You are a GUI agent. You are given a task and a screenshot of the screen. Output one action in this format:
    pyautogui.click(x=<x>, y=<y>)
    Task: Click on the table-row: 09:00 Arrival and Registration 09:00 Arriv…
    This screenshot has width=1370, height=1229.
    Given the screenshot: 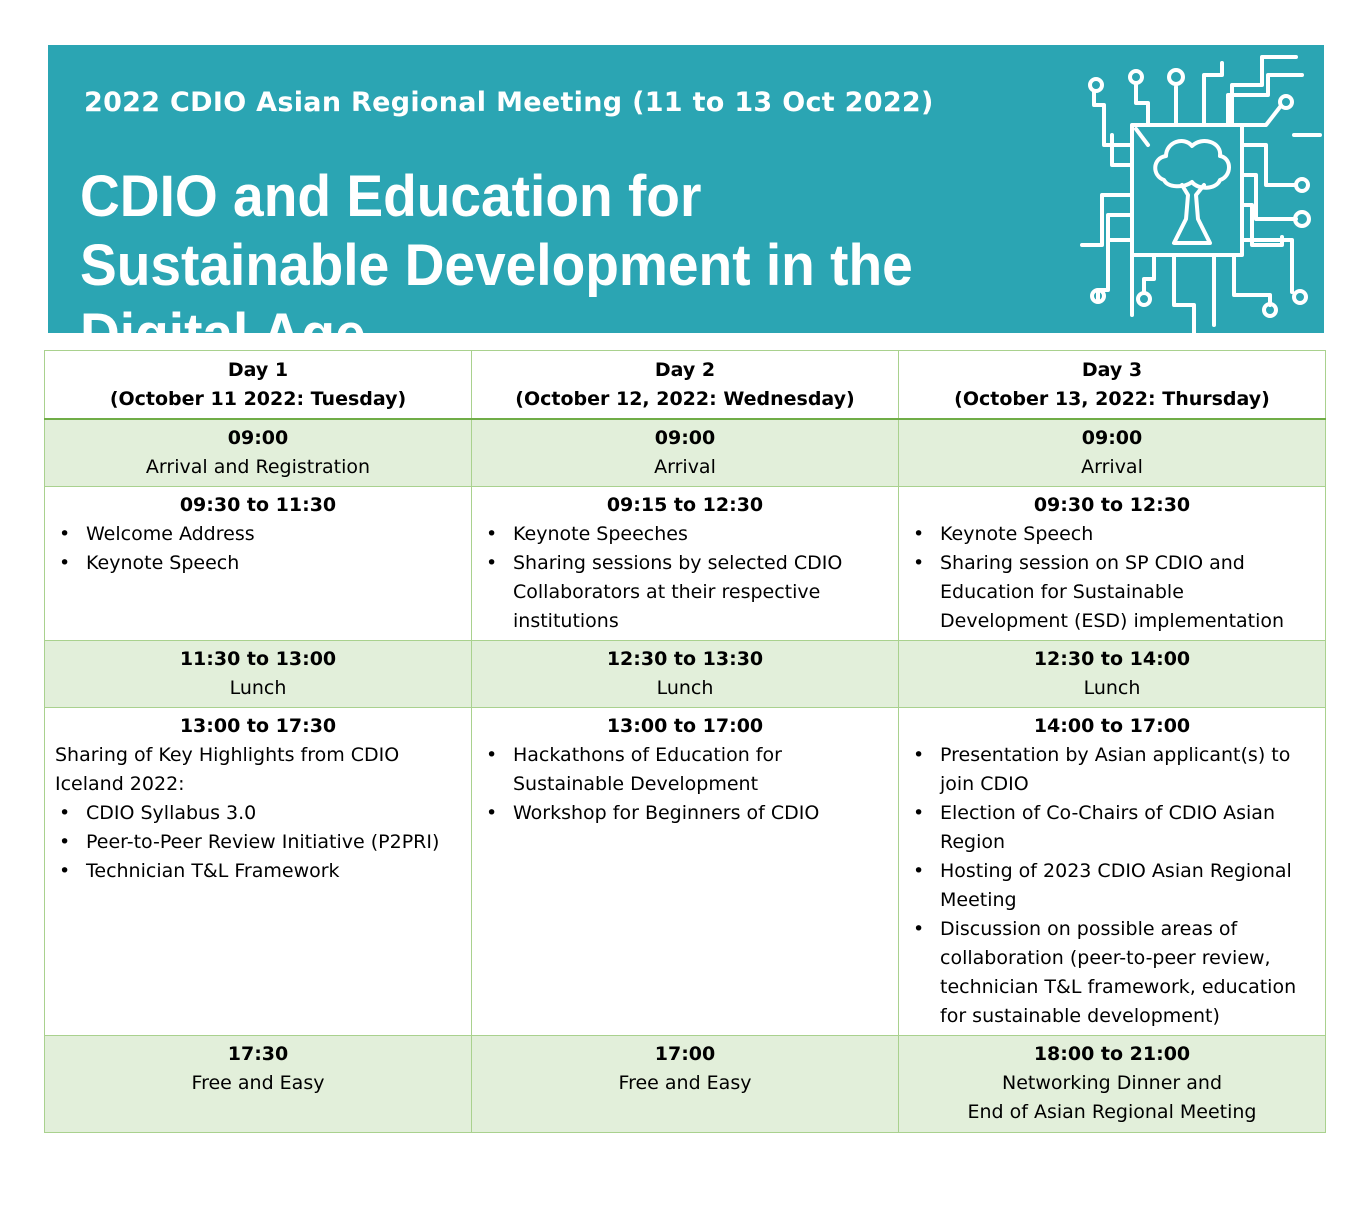 What is the action you would take?
    pyautogui.click(x=685, y=452)
    